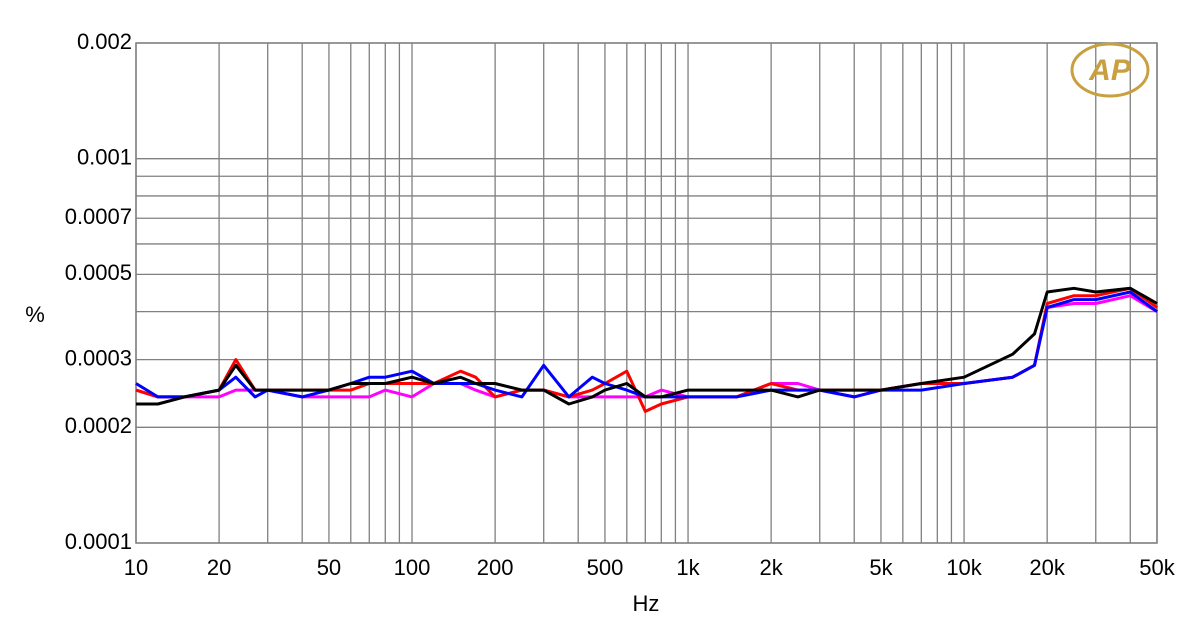 The height and width of the screenshot is (627, 1200). I want to click on x-tick-label: 50, so click(329, 567).